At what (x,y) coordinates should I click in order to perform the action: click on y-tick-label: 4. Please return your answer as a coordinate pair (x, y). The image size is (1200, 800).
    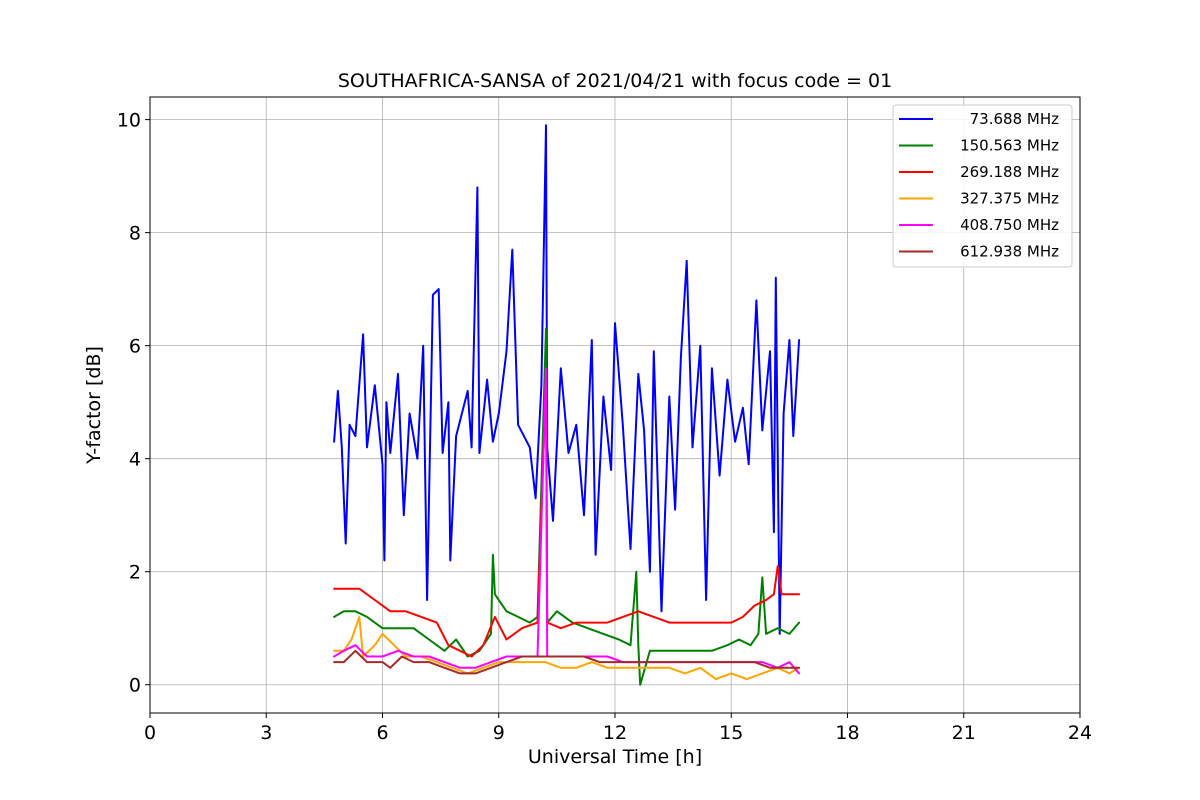
    Looking at the image, I should click on (135, 460).